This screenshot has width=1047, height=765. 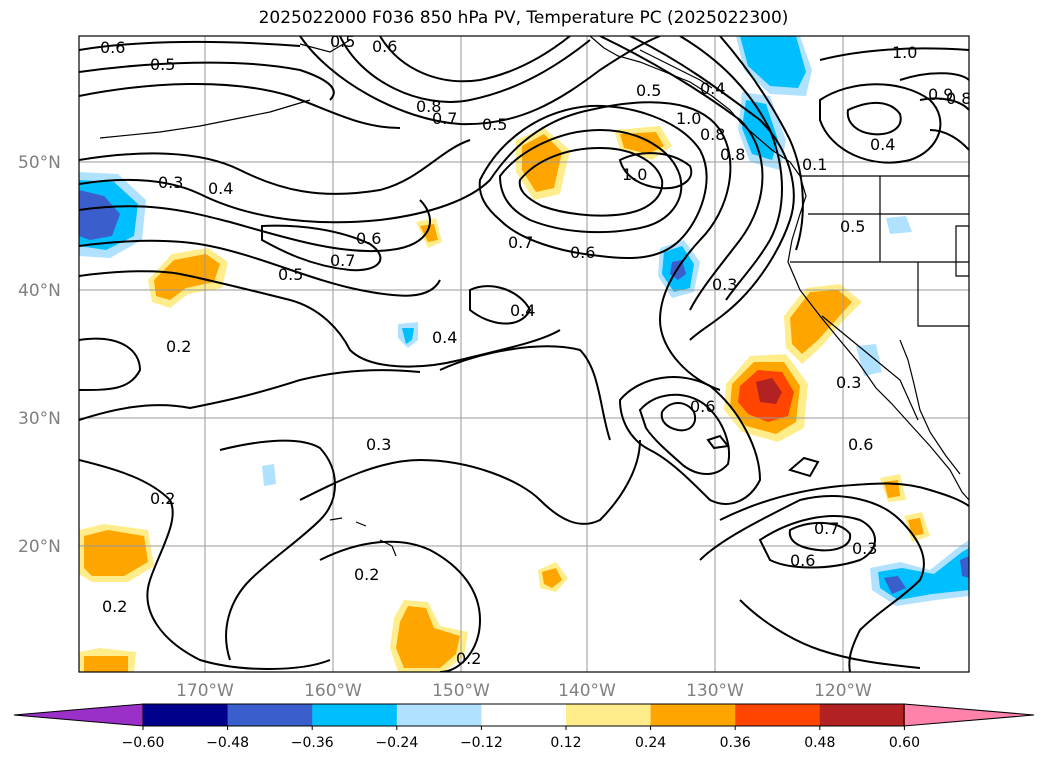 I want to click on lat-tick-label: 50°N, so click(x=39, y=163).